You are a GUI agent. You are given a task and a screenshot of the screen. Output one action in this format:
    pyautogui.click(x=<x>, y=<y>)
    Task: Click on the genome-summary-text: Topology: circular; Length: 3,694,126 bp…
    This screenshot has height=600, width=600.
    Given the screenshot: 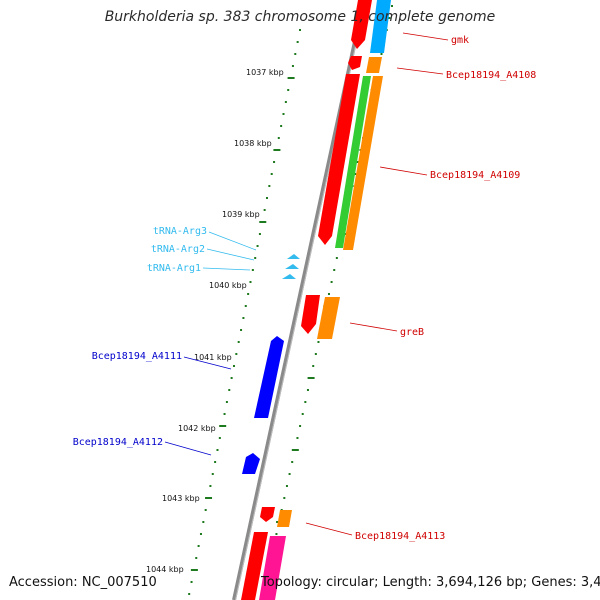 What is the action you would take?
    pyautogui.click(x=430, y=582)
    